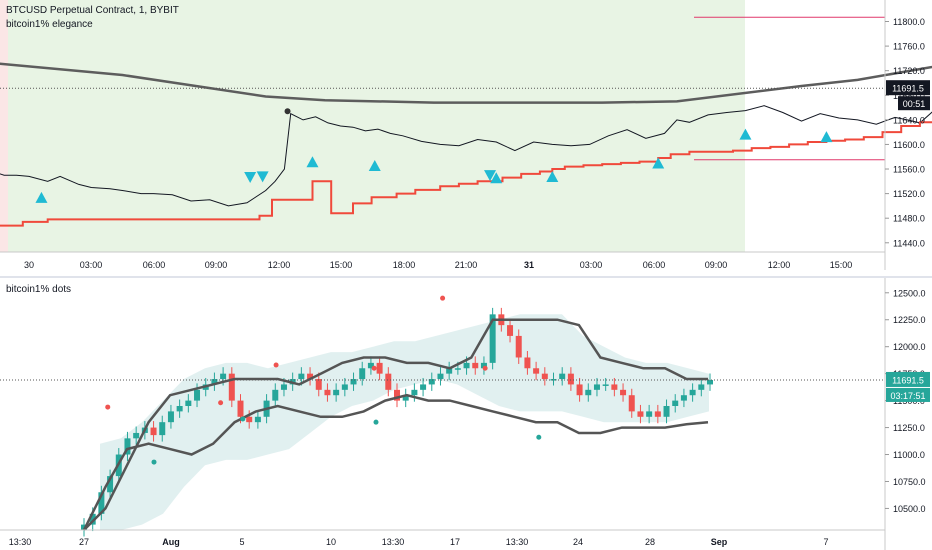 The image size is (932, 550). Describe the element at coordinates (578, 542) in the screenshot. I see `x-tick-label: 24` at that location.